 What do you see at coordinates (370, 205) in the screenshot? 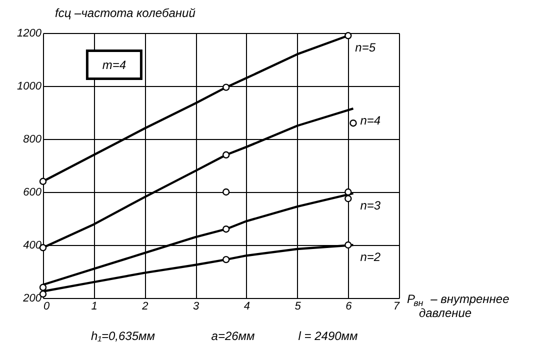
I see `series-label: n=3` at bounding box center [370, 205].